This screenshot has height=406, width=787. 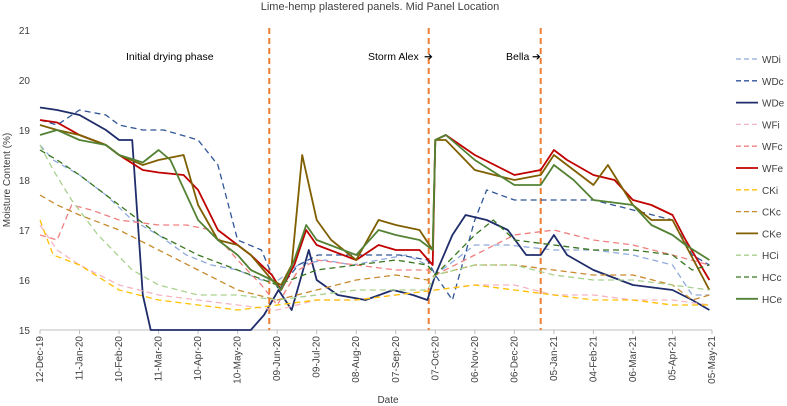 What do you see at coordinates (80, 358) in the screenshot?
I see `x-tick-label: 11-Jan-20` at bounding box center [80, 358].